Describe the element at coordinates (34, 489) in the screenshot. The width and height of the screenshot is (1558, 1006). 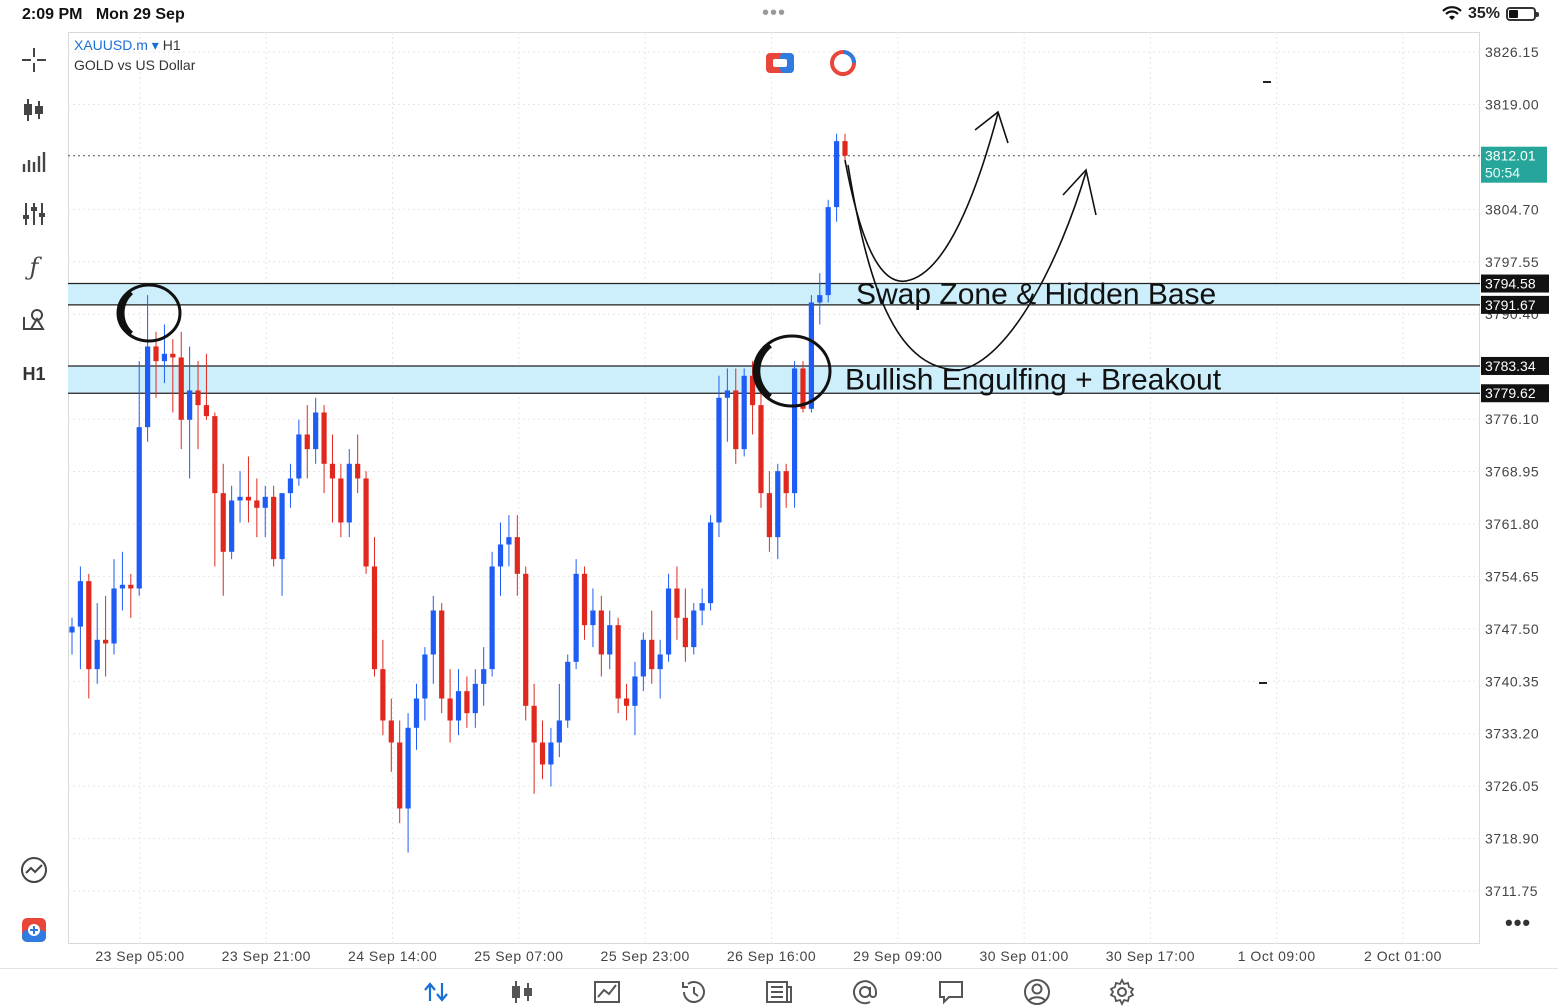
I see `left-toolbar: ƒ H1` at that location.